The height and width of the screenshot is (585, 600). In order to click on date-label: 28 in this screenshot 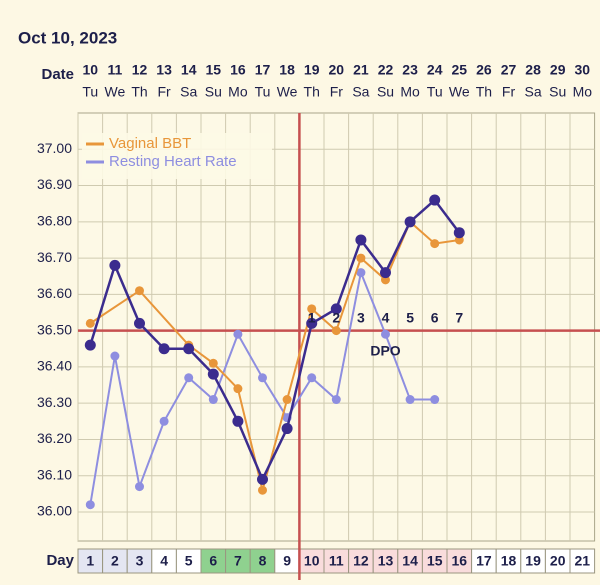, I will do `click(533, 70)`.